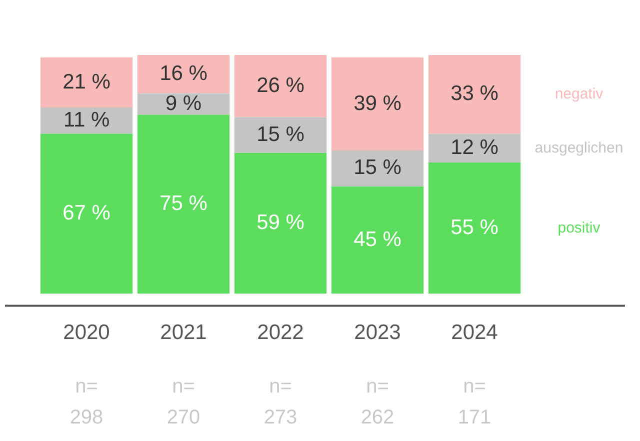 Image resolution: width=640 pixels, height=441 pixels. I want to click on x-tick-label: 2020, so click(86, 332).